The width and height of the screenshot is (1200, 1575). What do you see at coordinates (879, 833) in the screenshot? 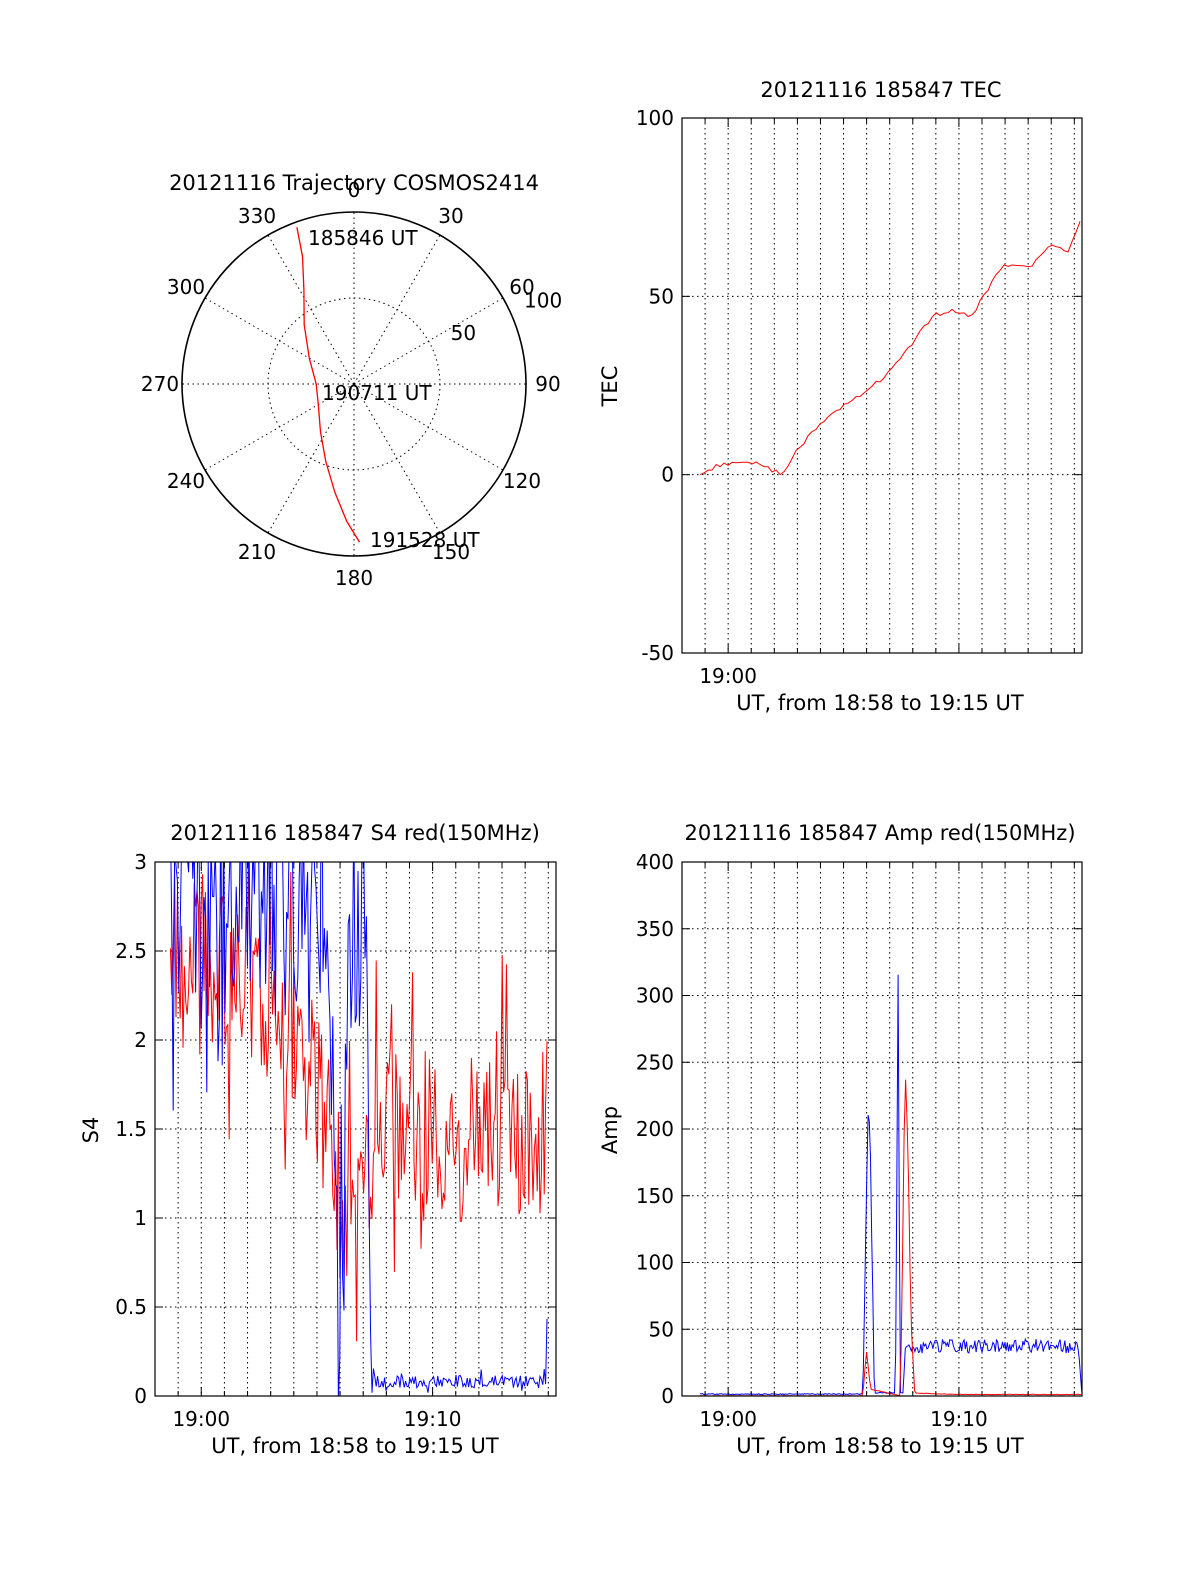
I see `amp-title: 20121116 185847 Amp red(150MHz)` at bounding box center [879, 833].